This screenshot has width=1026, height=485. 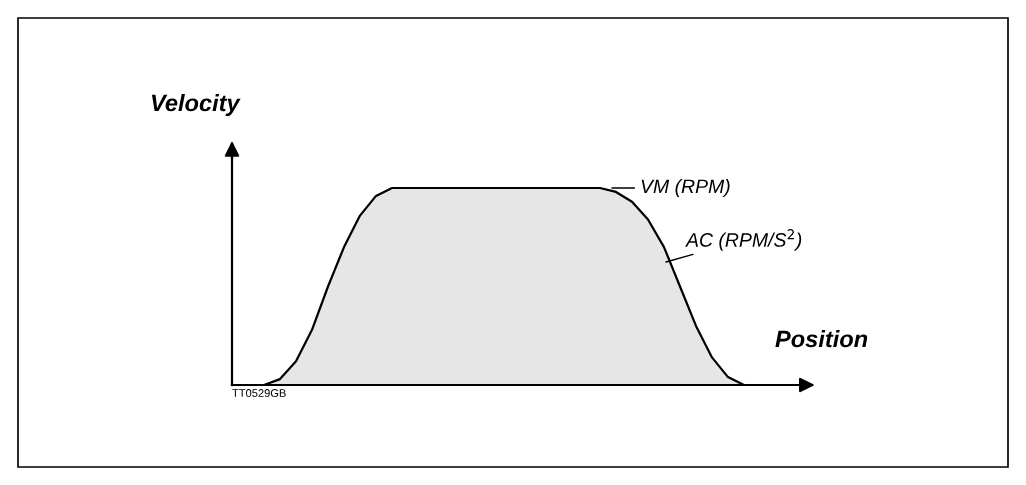 What do you see at coordinates (743, 240) in the screenshot?
I see `annotation: AC (RPM/S$^{2}$)` at bounding box center [743, 240].